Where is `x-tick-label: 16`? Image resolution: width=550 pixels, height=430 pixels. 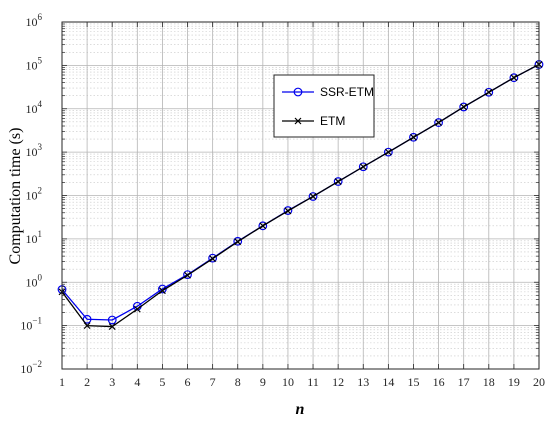 x-tick-label: 16 is located at coordinates (439, 382).